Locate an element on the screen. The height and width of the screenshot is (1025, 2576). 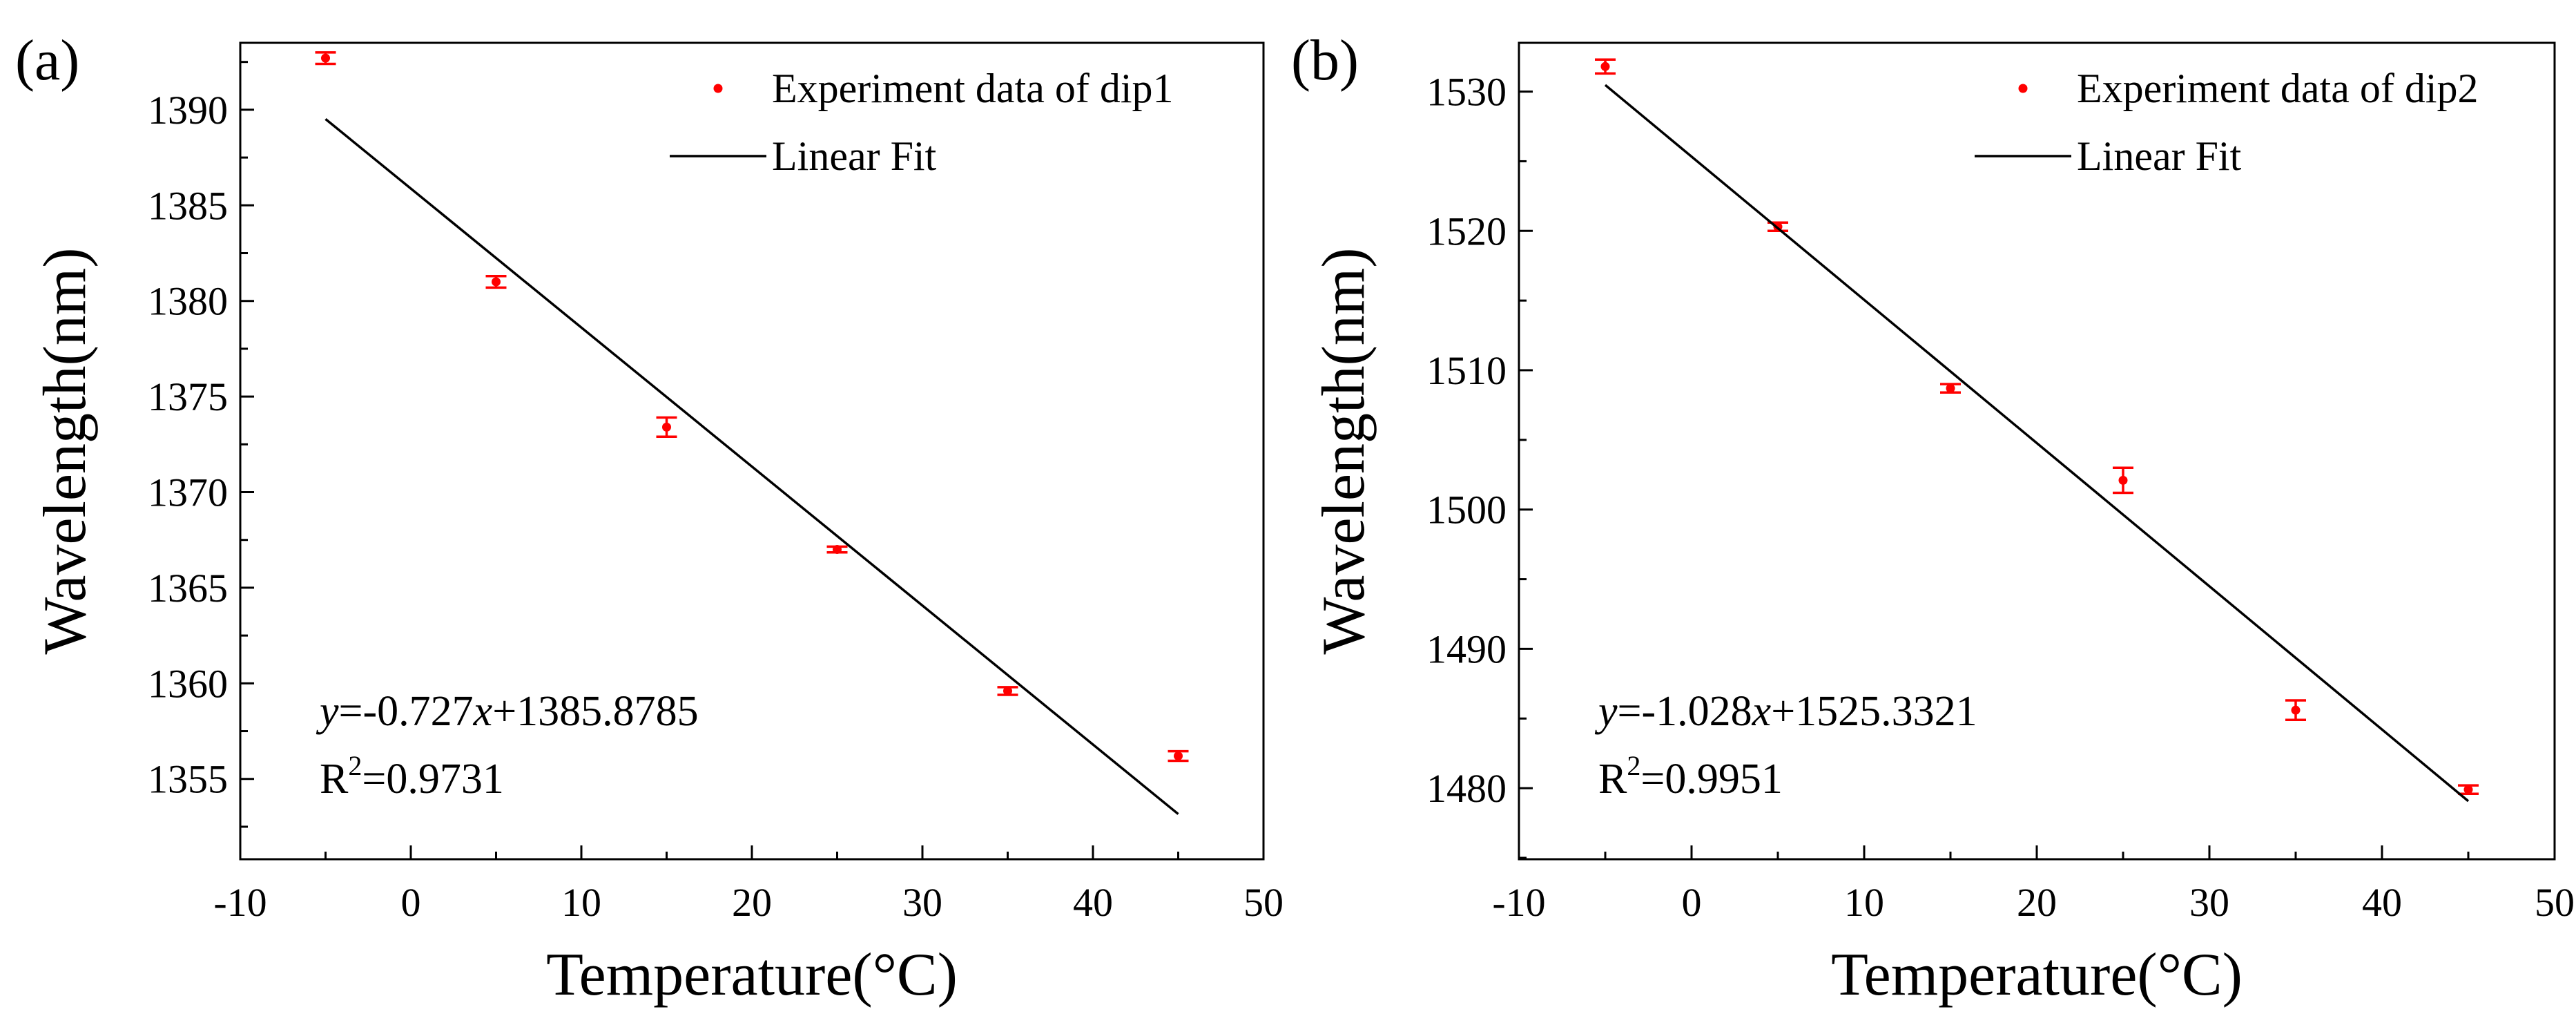
y-tick-label: 1480 is located at coordinates (1467, 788).